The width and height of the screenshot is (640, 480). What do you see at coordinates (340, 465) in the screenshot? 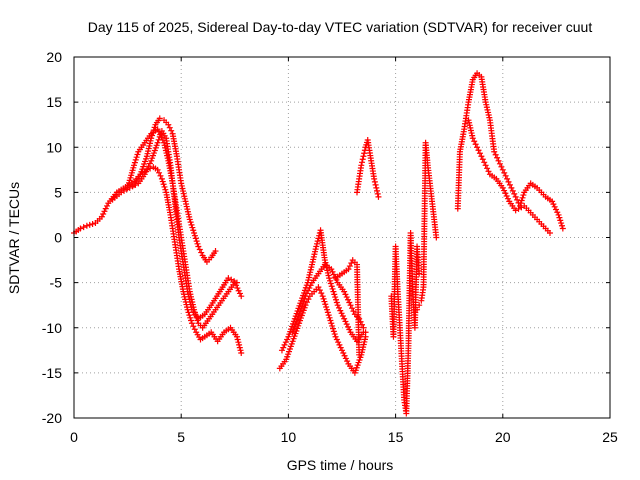
I see `x-axis-title: GPS time / hours` at bounding box center [340, 465].